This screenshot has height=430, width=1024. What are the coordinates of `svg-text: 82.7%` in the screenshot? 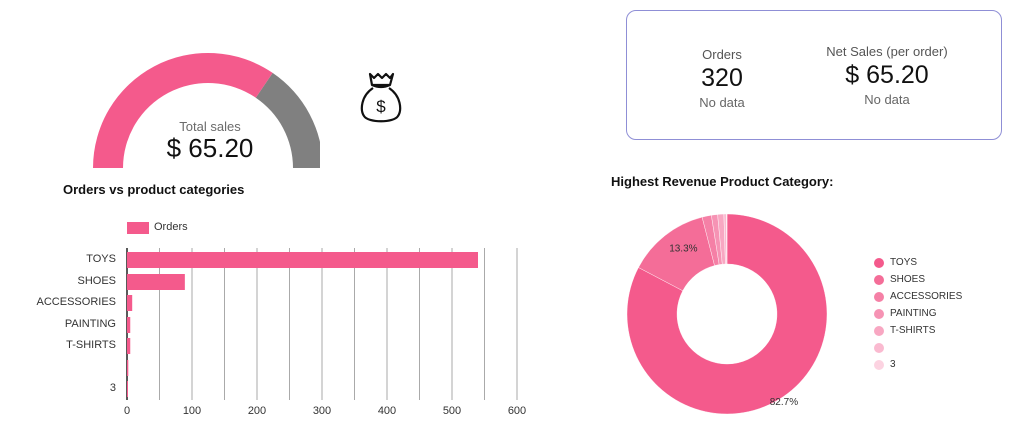 It's located at (784, 402).